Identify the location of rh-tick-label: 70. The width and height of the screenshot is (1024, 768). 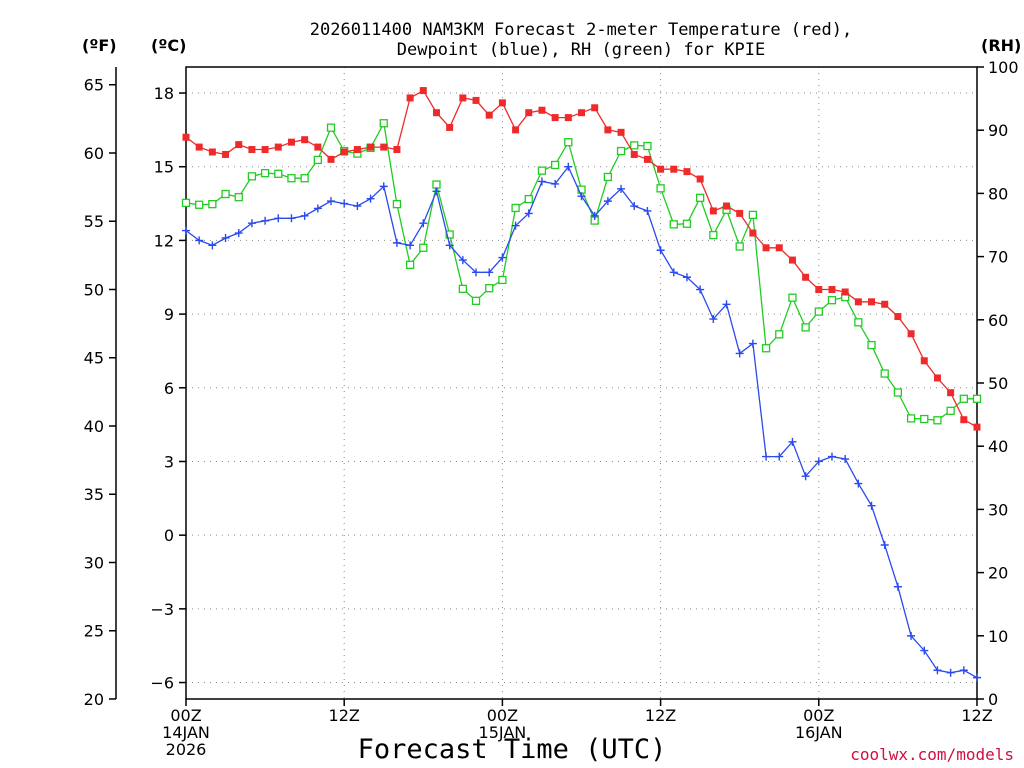
(998, 257).